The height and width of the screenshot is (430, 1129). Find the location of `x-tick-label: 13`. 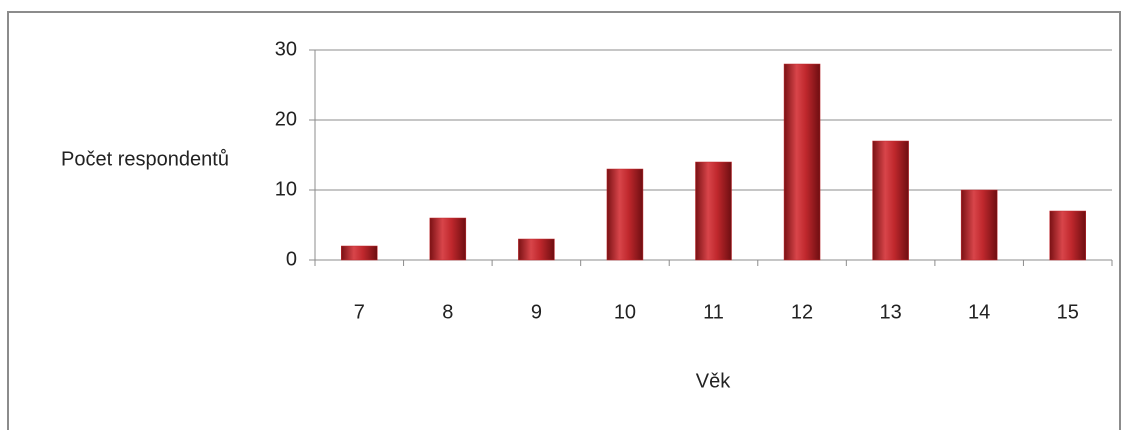

x-tick-label: 13 is located at coordinates (890, 312).